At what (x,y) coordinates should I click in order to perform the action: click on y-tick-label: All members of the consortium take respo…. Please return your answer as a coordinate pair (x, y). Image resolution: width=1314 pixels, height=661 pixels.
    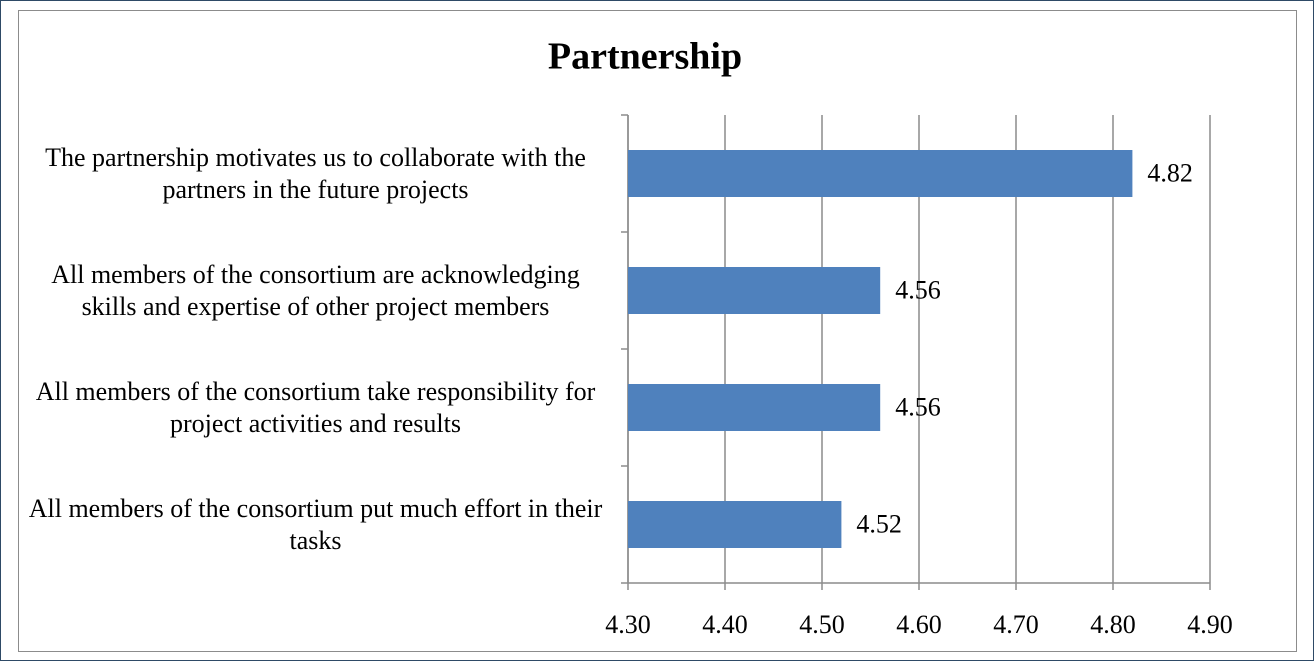
    Looking at the image, I should click on (315, 407).